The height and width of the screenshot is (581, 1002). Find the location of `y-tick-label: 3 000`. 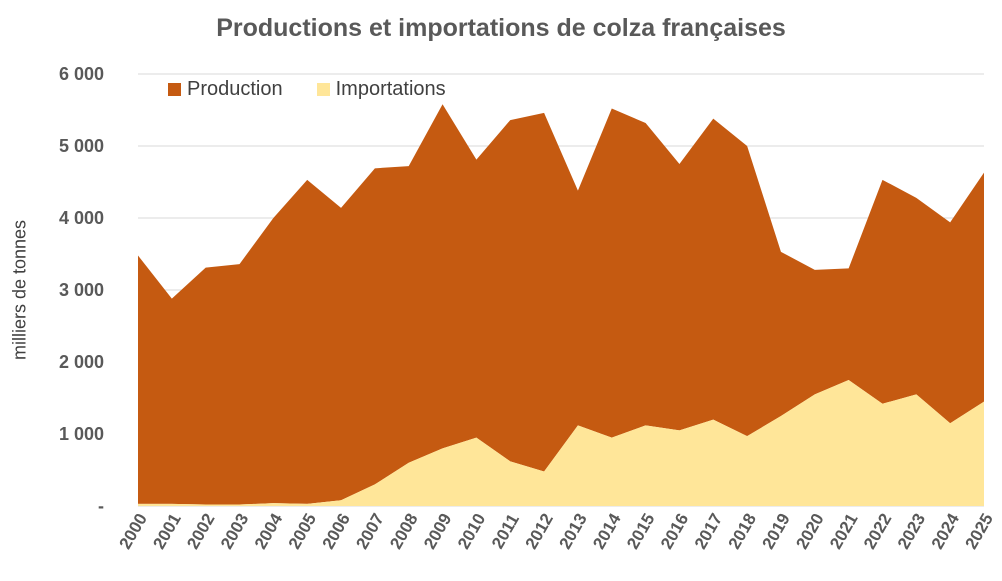

y-tick-label: 3 000 is located at coordinates (81, 290).